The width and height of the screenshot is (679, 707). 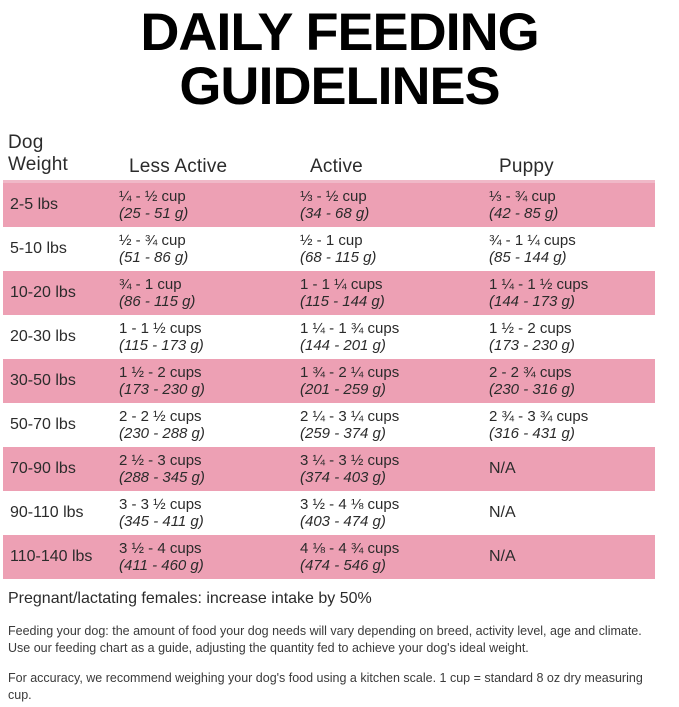 I want to click on cell-dog-weight: 2-5 lbs, so click(x=34, y=204).